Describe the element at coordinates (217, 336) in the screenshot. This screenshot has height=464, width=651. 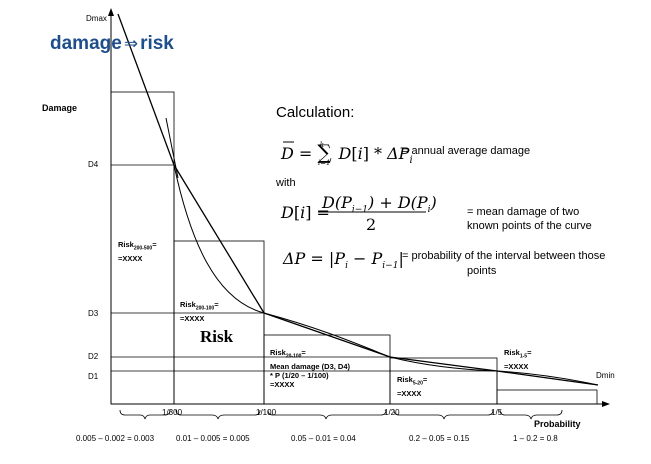
I see `risk-area-label: Risk` at that location.